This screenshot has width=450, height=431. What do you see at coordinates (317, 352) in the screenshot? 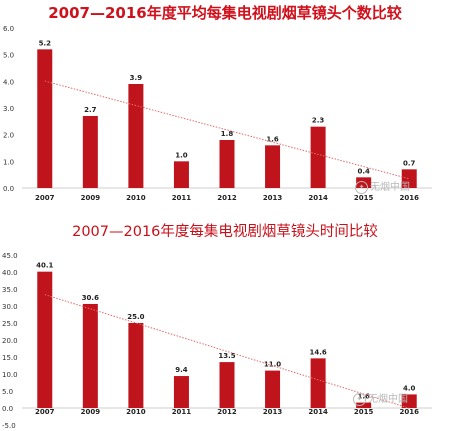
I see `data-label: 14.6` at bounding box center [317, 352].